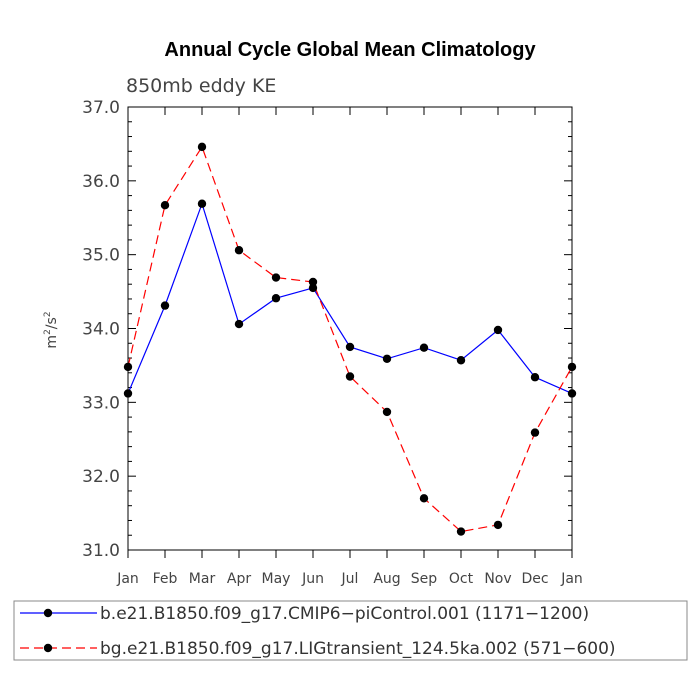 The height and width of the screenshot is (700, 700). What do you see at coordinates (51, 329) in the screenshot?
I see `y-axis-label: m2/s2` at bounding box center [51, 329].